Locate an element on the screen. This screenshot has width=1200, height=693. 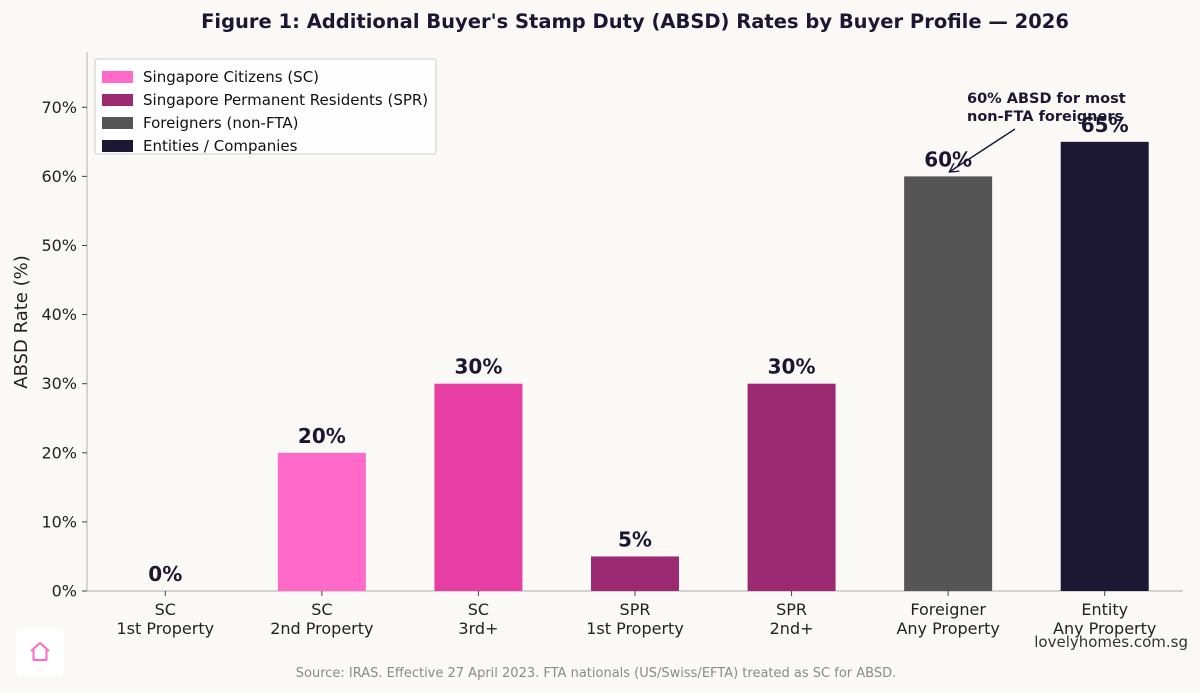
legend-label: Singapore Citizens (SC) is located at coordinates (231, 77).